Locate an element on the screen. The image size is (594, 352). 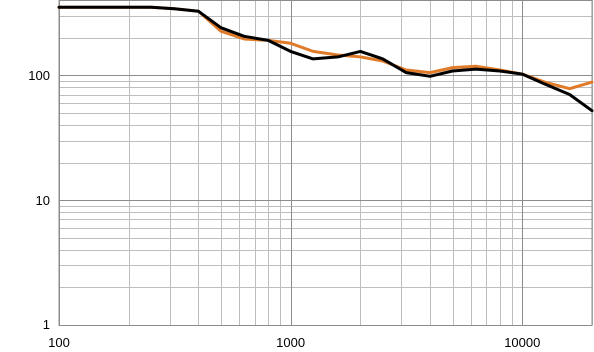
x-tick-labels: 100 1000 10000 is located at coordinates (294, 342).